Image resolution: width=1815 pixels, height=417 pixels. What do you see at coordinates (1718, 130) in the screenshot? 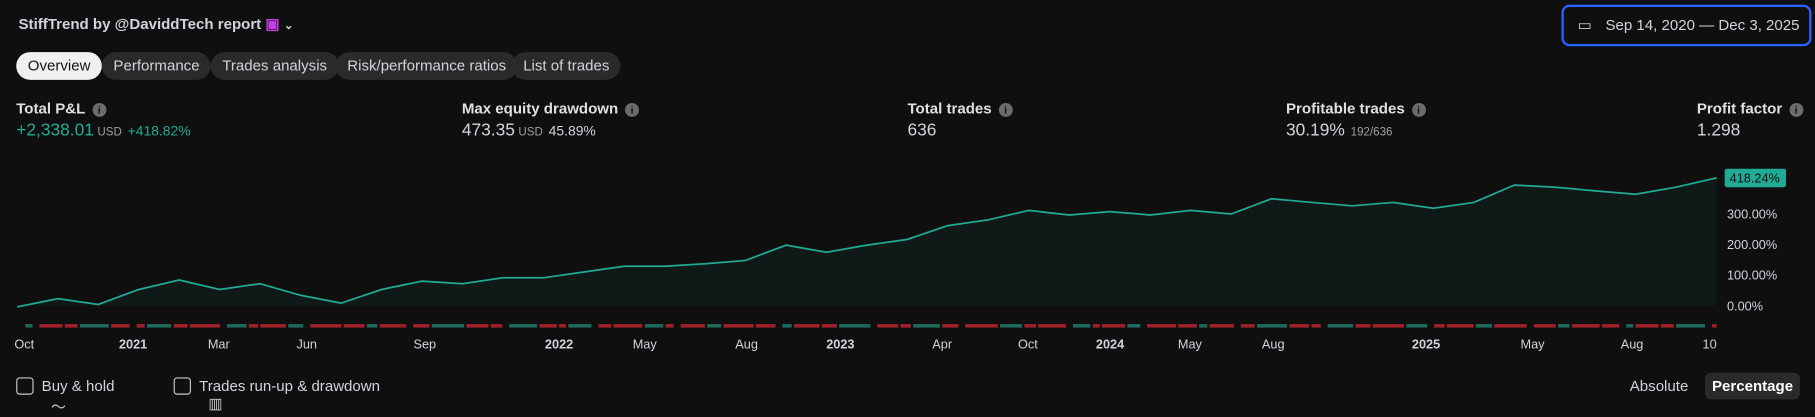
I see `metric-value: 1.298` at bounding box center [1718, 130].